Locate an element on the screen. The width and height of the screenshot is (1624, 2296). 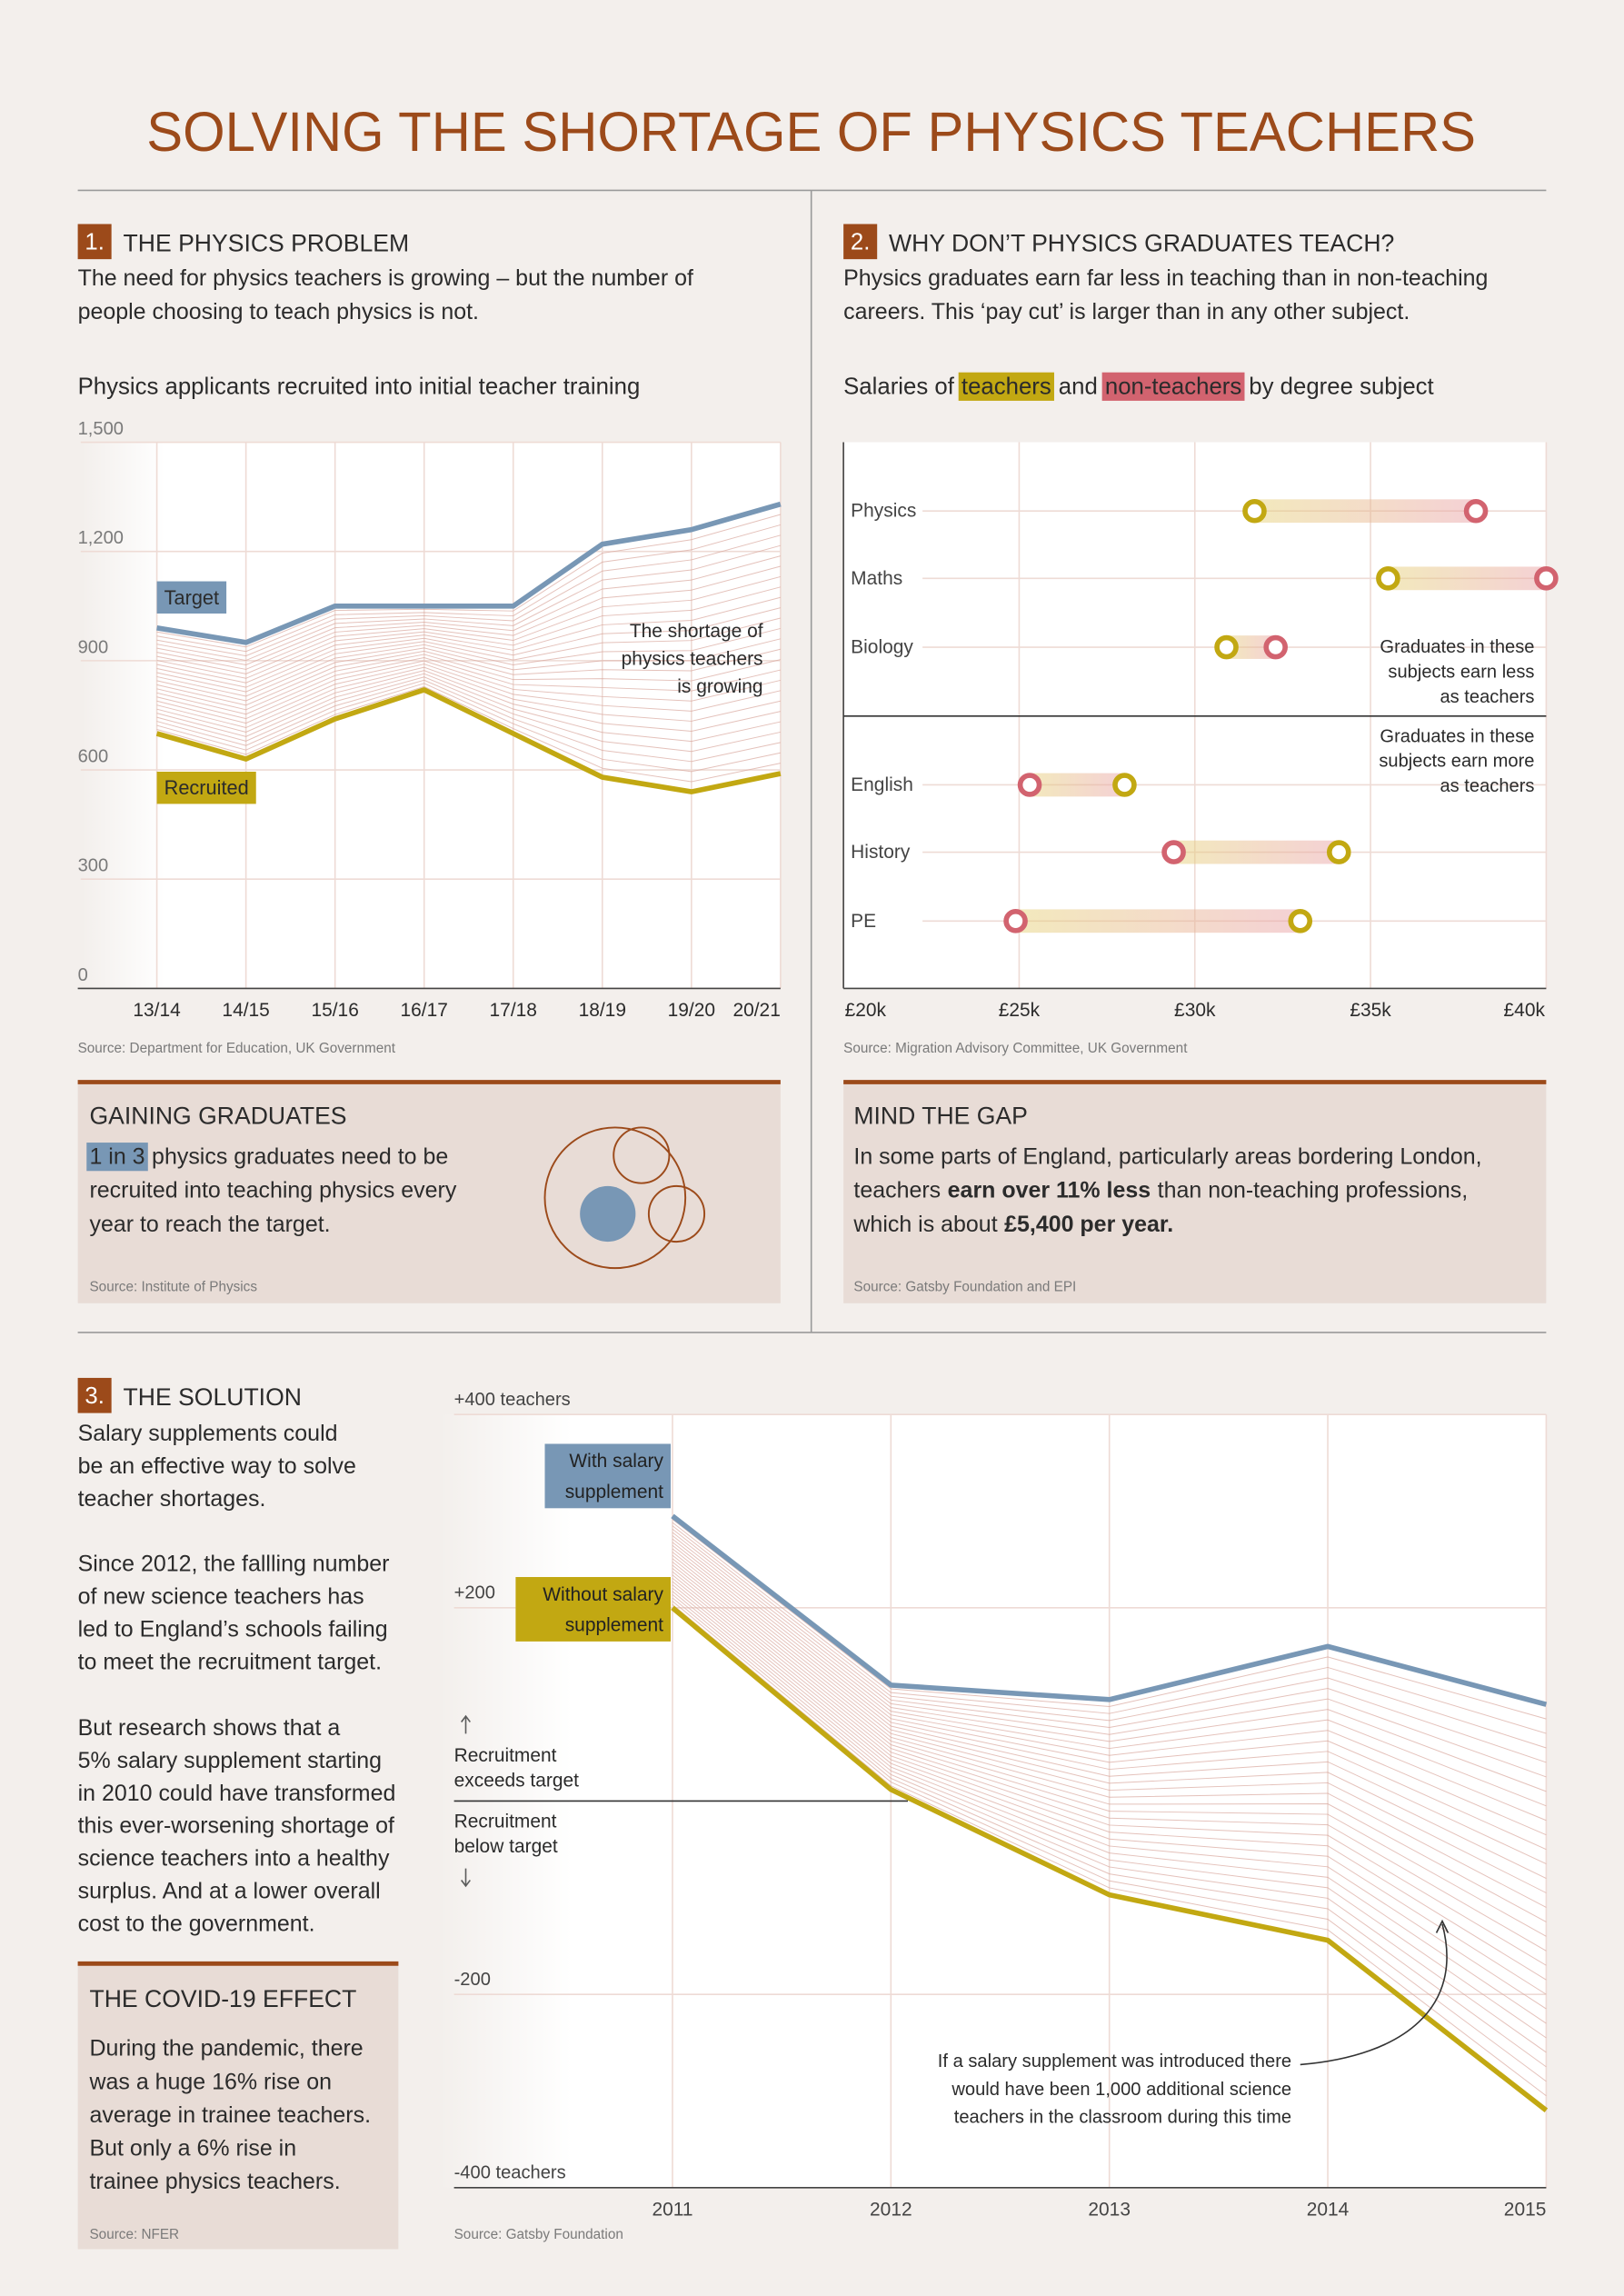
paragraph-line: which is about £5,400 per year. is located at coordinates (1012, 1224).